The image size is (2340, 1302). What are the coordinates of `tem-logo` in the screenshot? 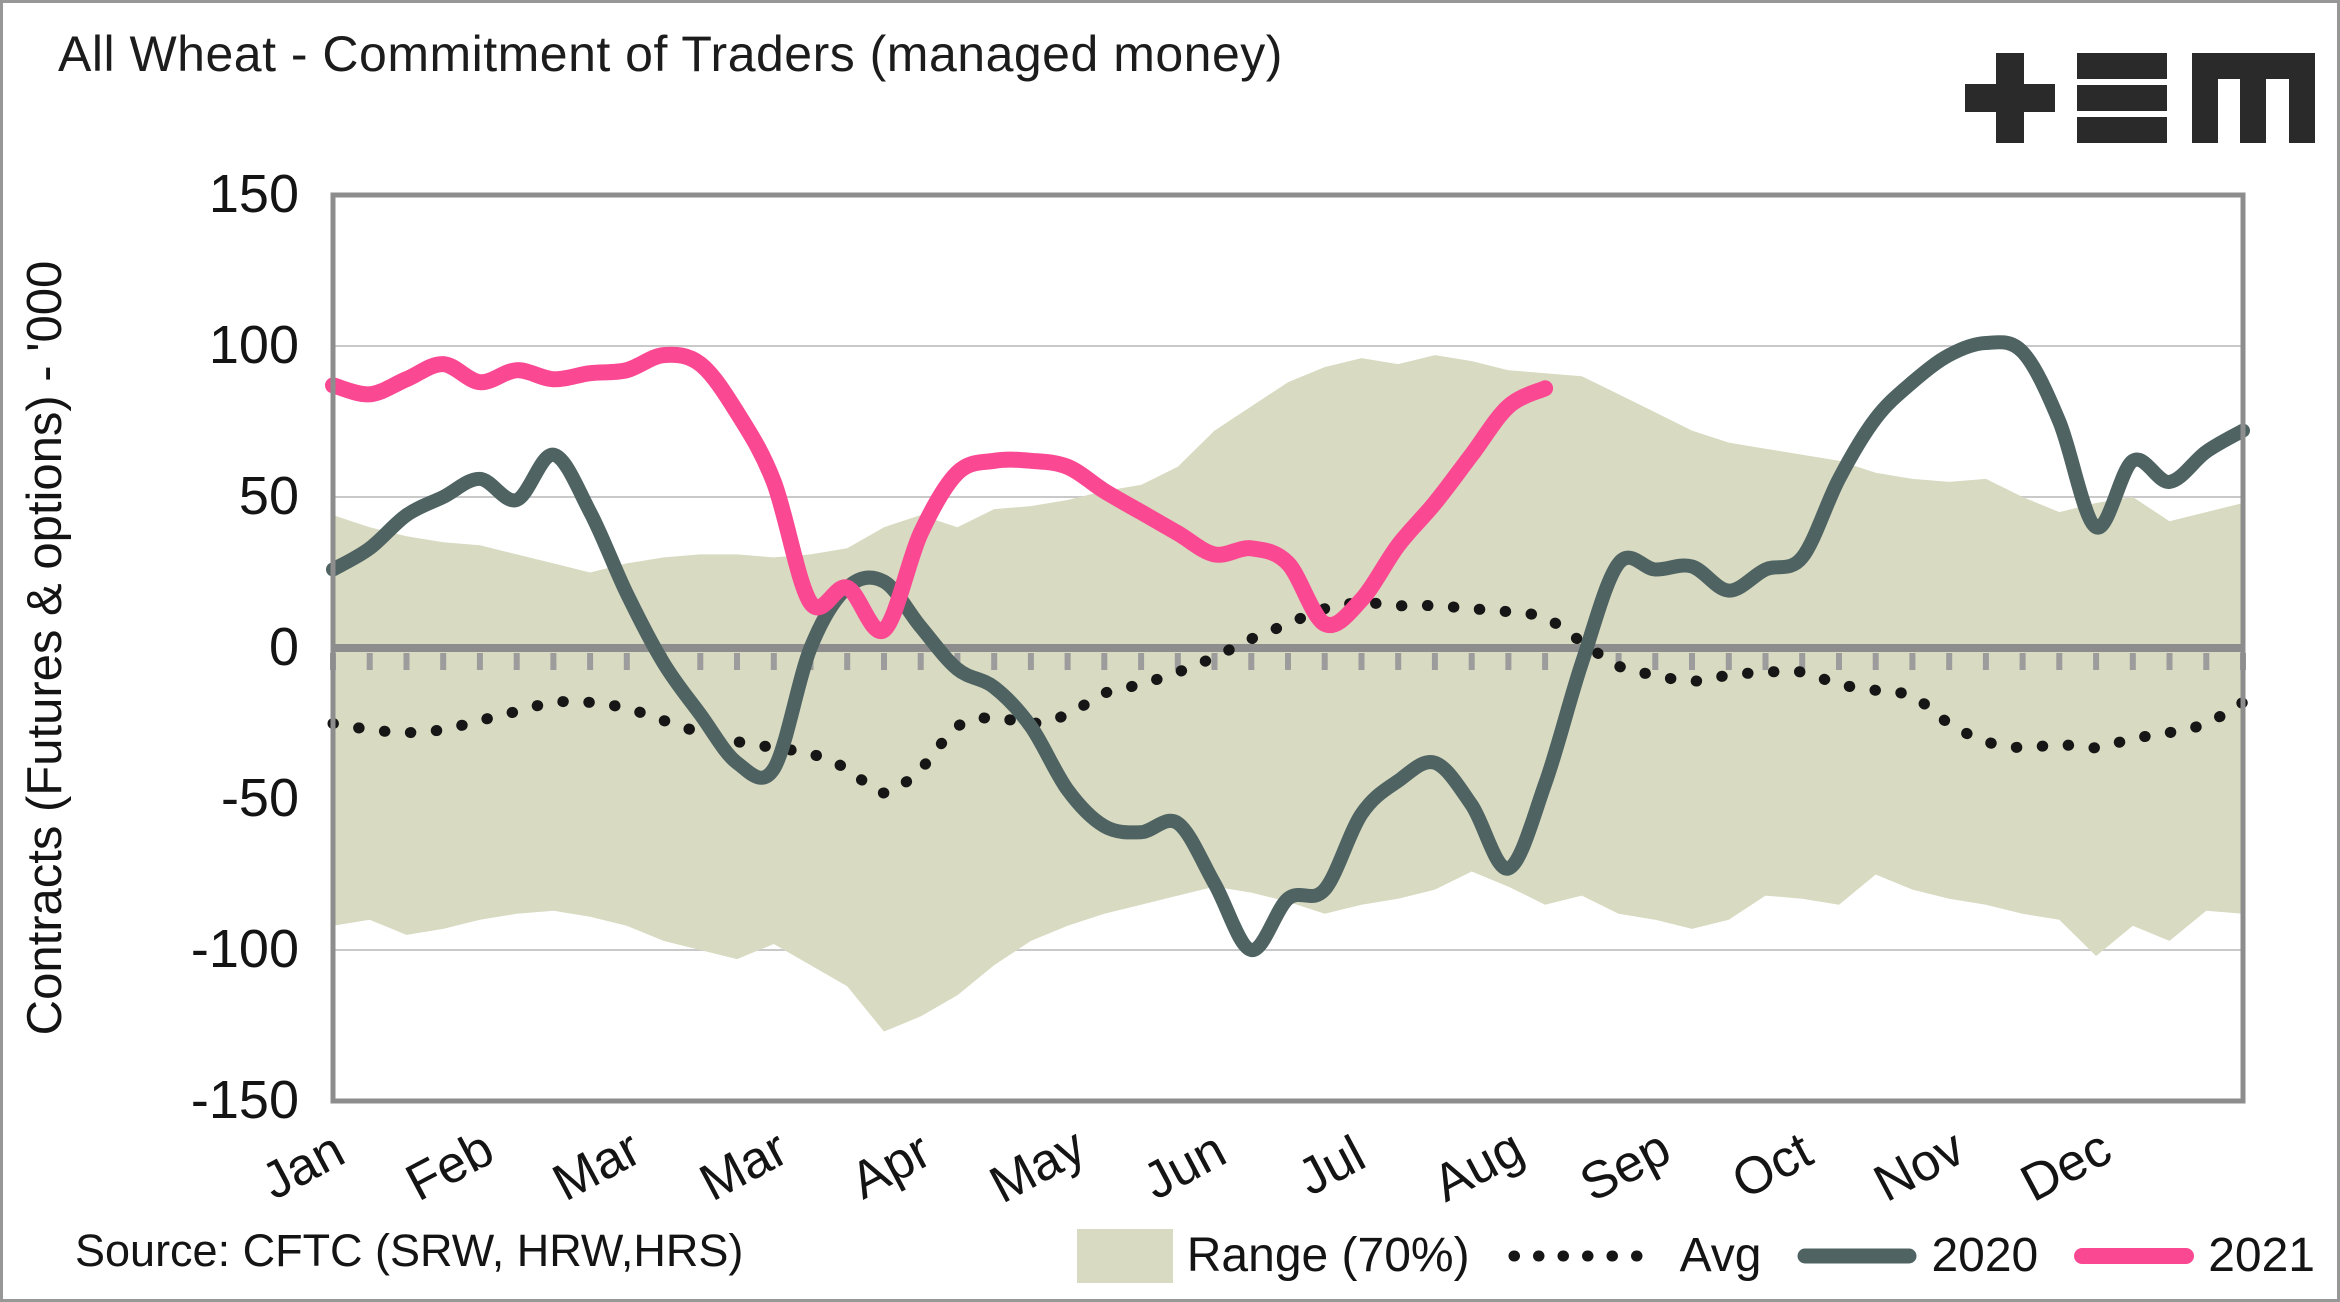 It's located at (2140, 98).